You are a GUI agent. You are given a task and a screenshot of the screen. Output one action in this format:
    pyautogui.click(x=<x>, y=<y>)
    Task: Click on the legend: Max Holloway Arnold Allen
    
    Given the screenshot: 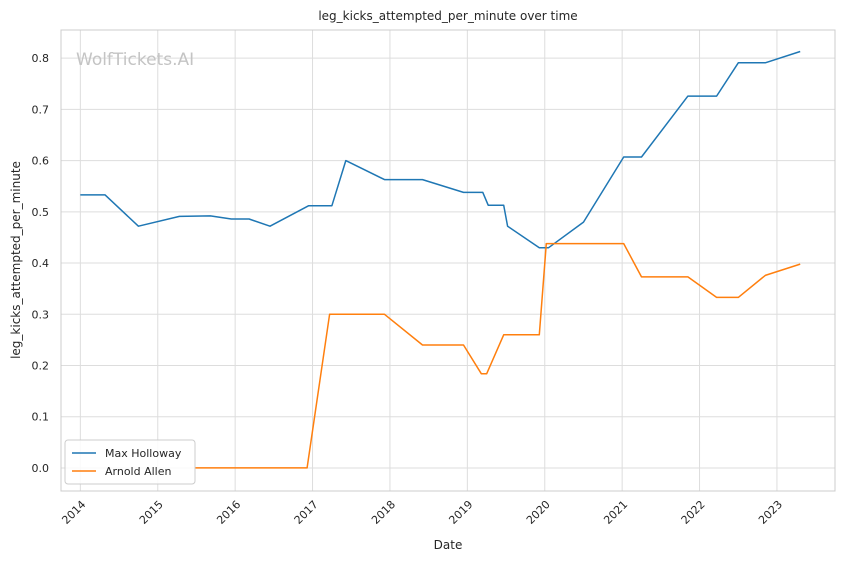 What is the action you would take?
    pyautogui.click(x=130, y=462)
    